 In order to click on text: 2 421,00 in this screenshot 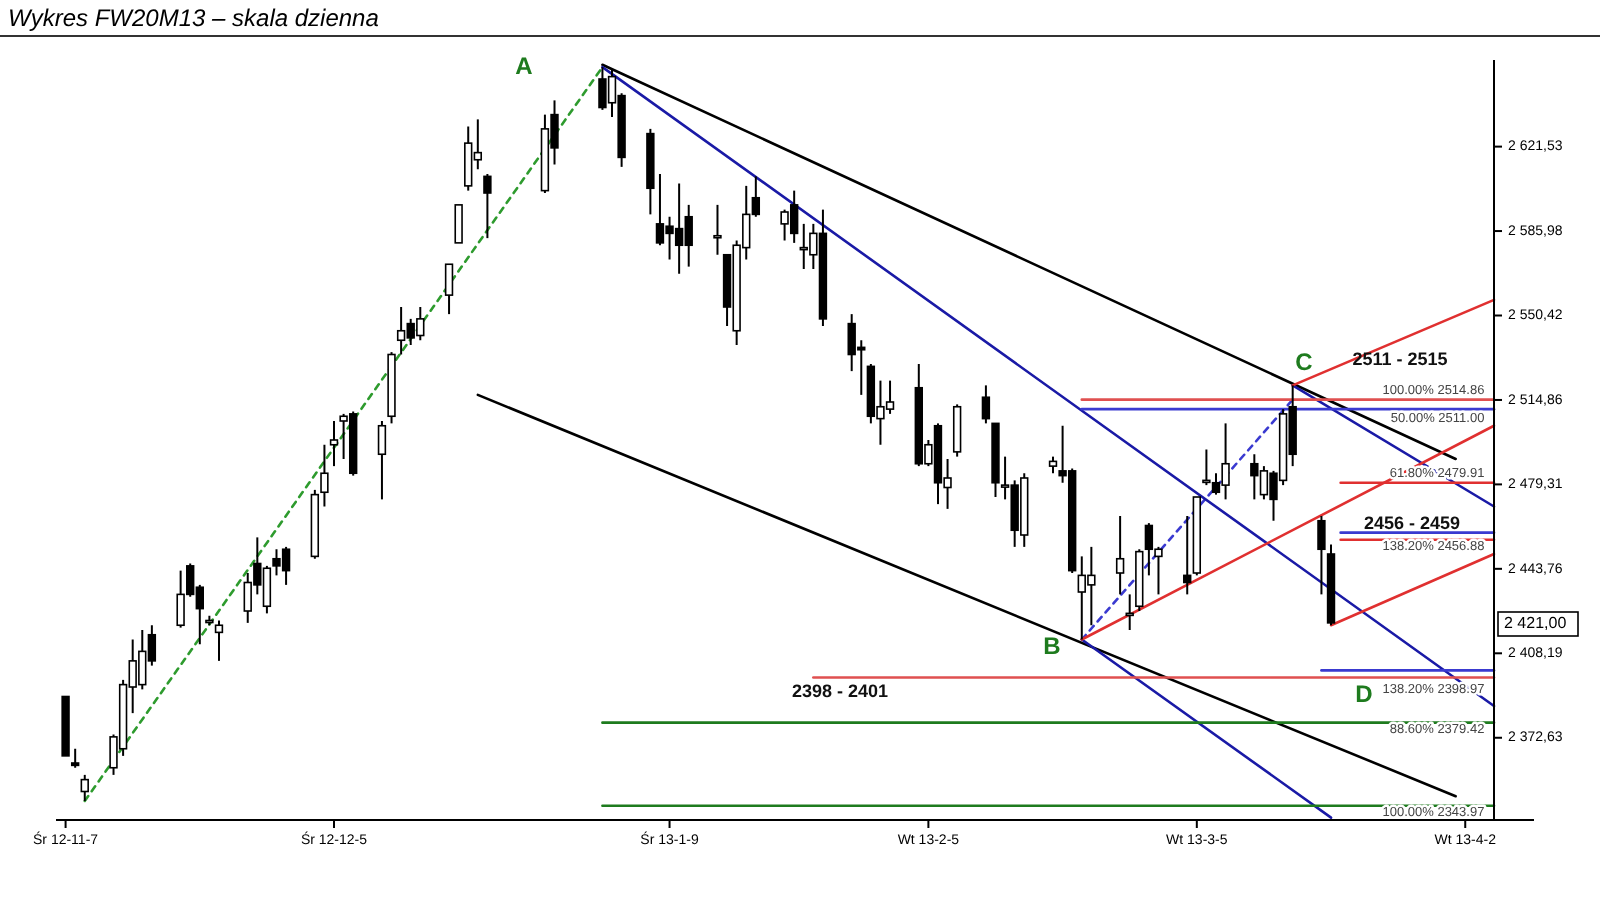, I will do `click(1536, 623)`.